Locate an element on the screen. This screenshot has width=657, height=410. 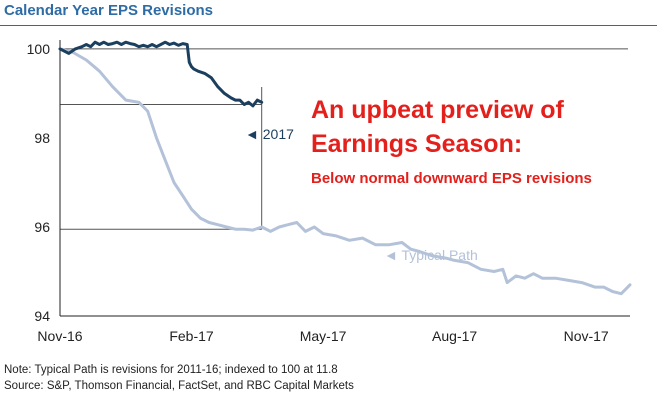
y-tick-label-100: 100 is located at coordinates (39, 49).